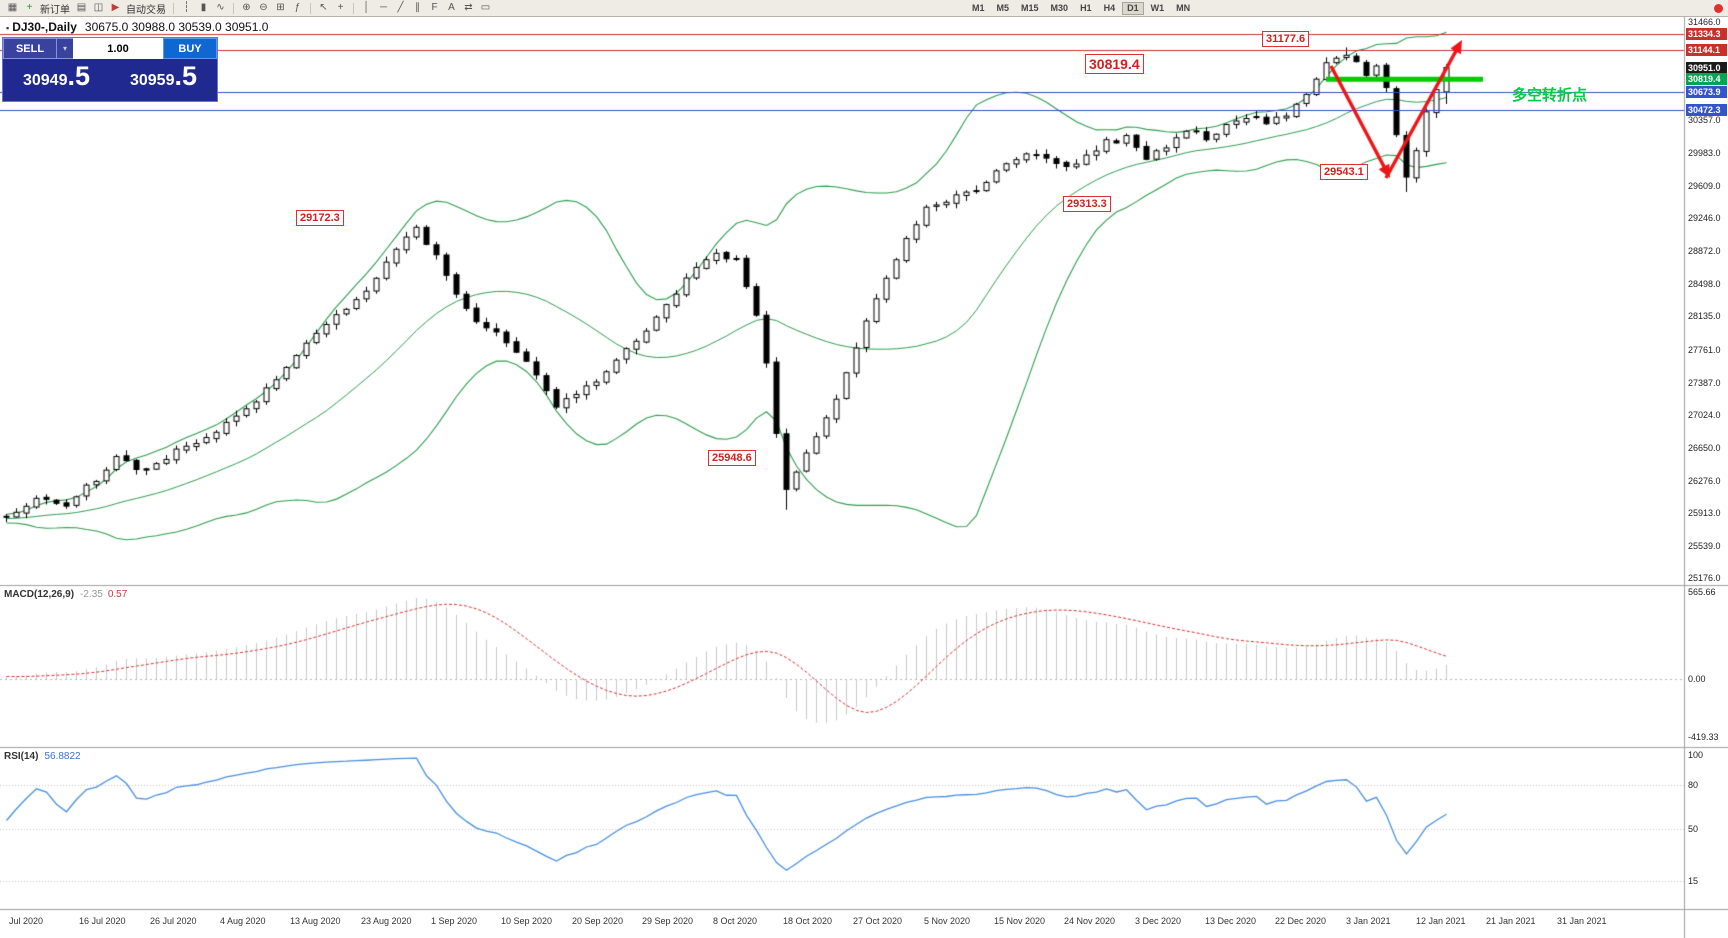 This screenshot has width=1728, height=938. Describe the element at coordinates (1704, 481) in the screenshot. I see `price-tick-label: 26276.0` at that location.